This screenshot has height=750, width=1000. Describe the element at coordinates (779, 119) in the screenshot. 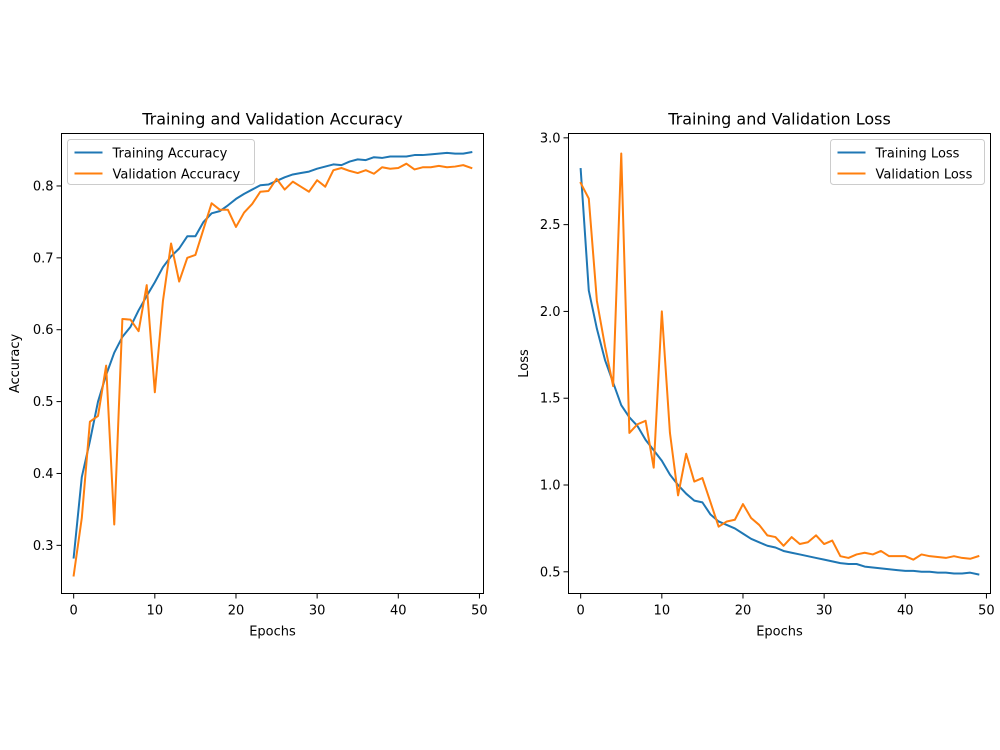

I see `chart-title: Training and Validation Loss` at that location.